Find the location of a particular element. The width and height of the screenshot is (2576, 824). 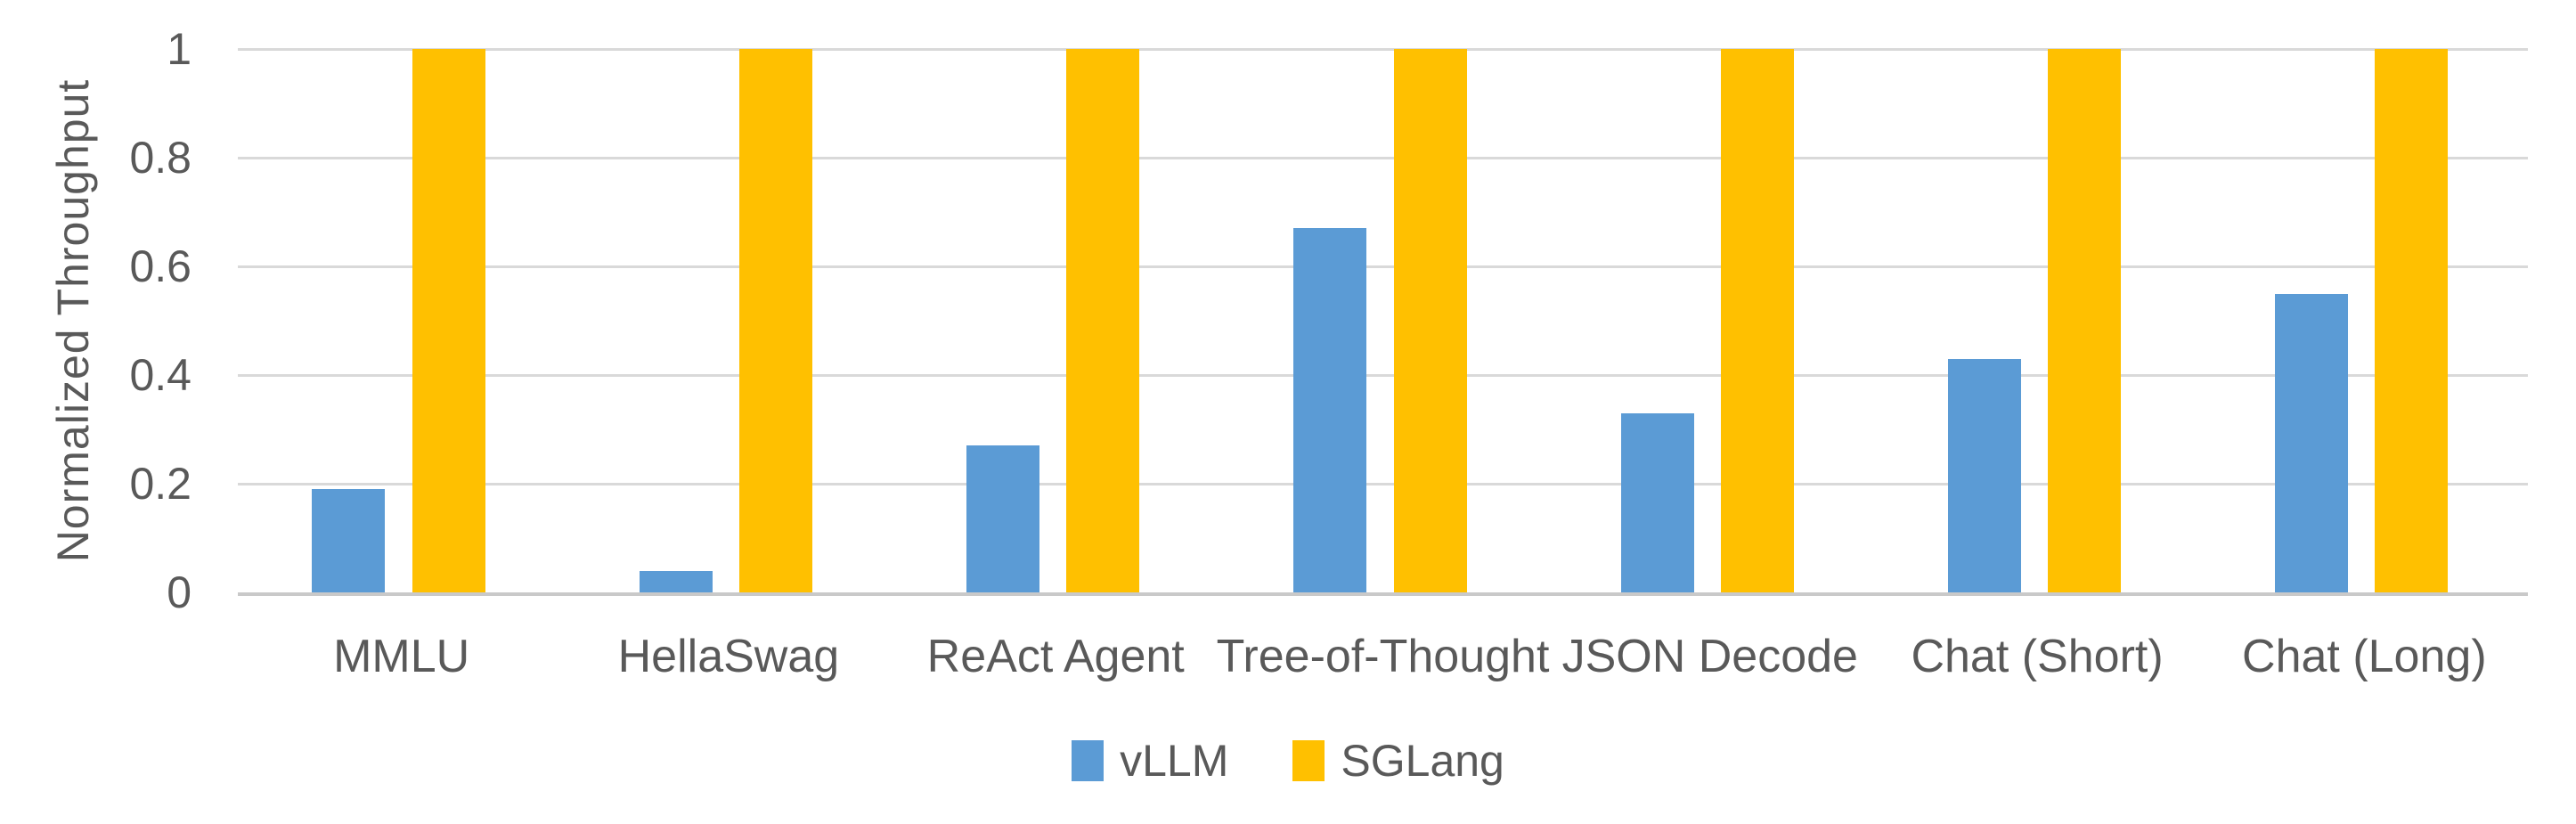

legend-item-sglang: SGLang is located at coordinates (1398, 761).